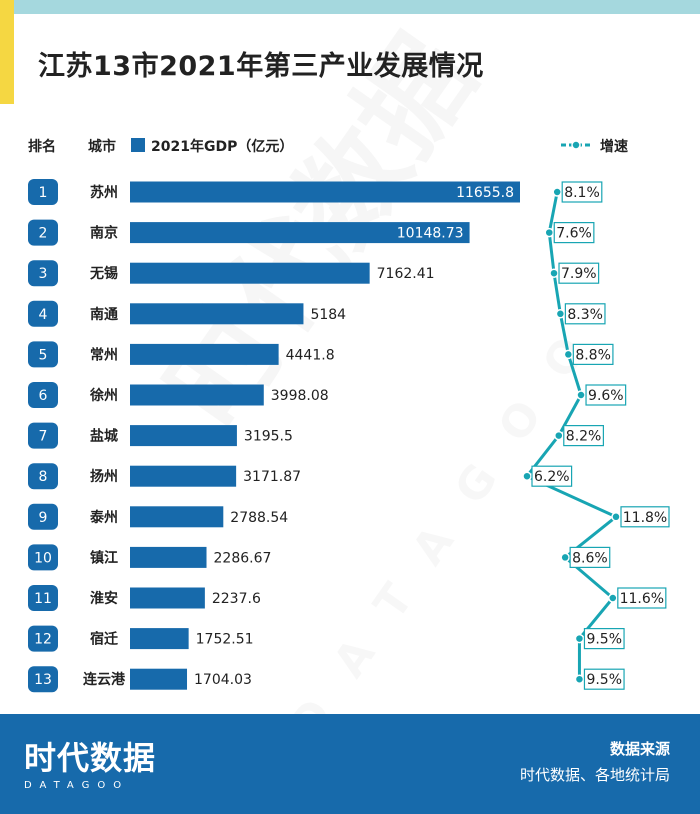 The width and height of the screenshot is (700, 814). I want to click on rank-number: 3, so click(43, 274).